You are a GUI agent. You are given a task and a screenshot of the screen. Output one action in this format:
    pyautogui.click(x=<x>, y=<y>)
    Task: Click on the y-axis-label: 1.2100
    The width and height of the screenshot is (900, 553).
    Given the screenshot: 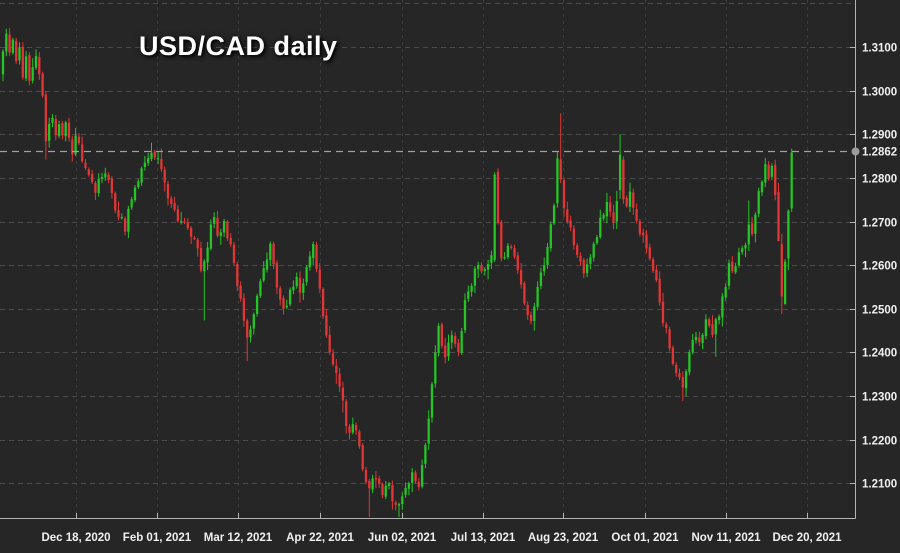 What is the action you would take?
    pyautogui.click(x=879, y=485)
    